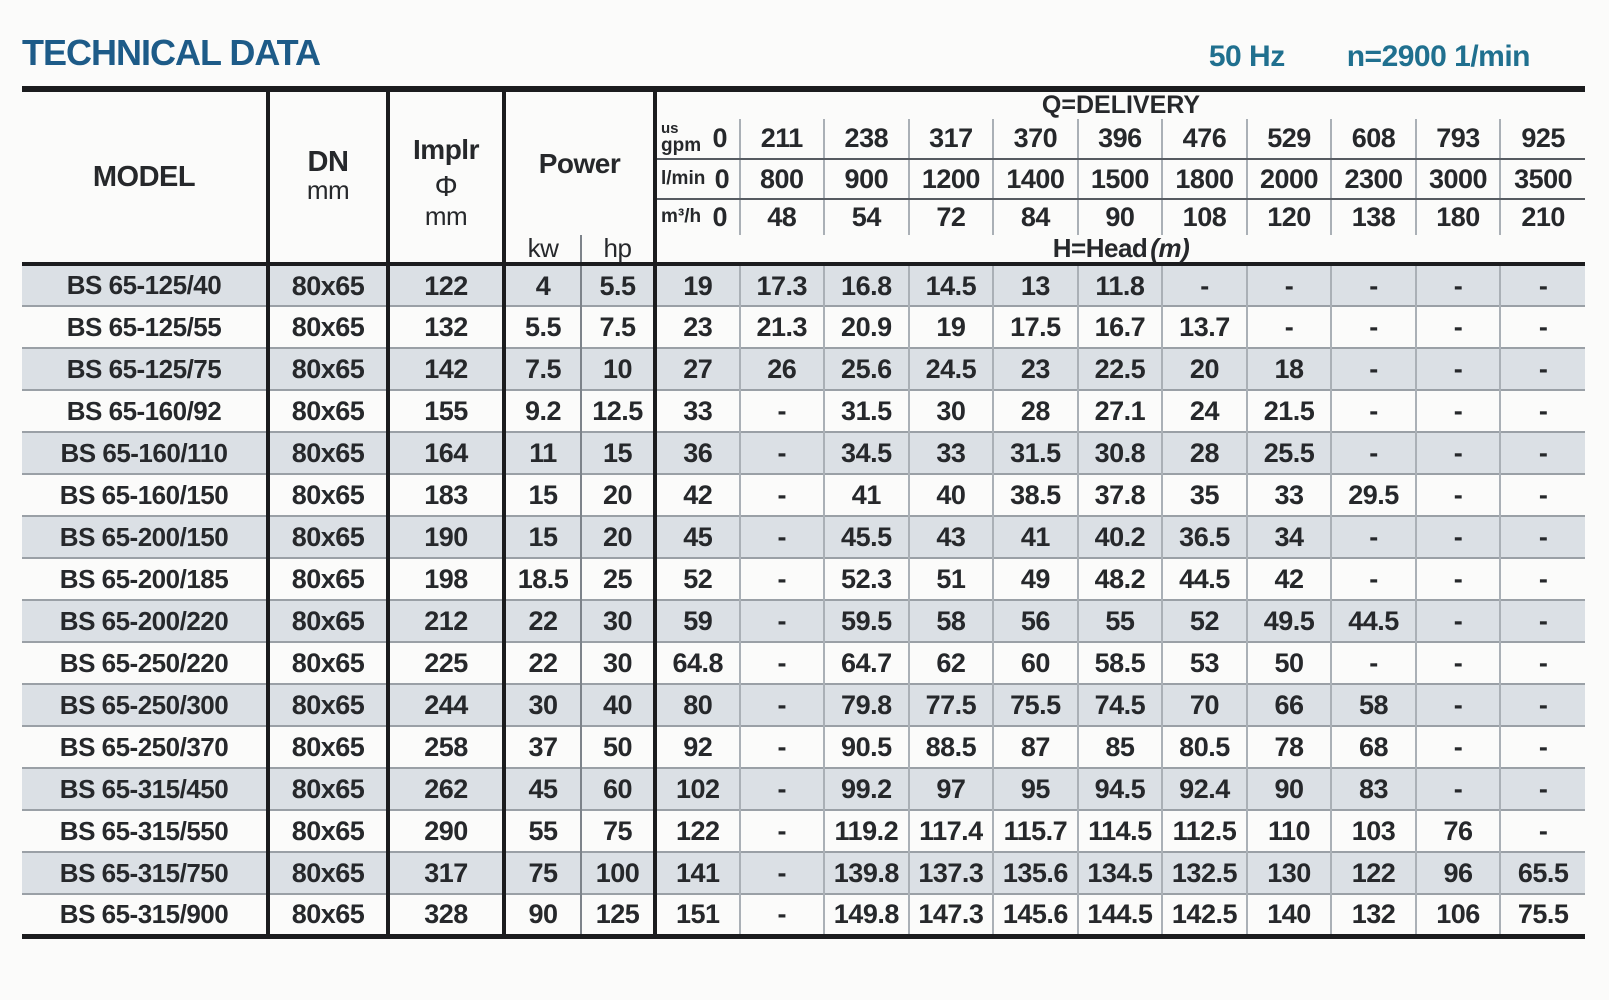  Describe the element at coordinates (781, 217) in the screenshot. I see `delivery-col-header: 48` at that location.